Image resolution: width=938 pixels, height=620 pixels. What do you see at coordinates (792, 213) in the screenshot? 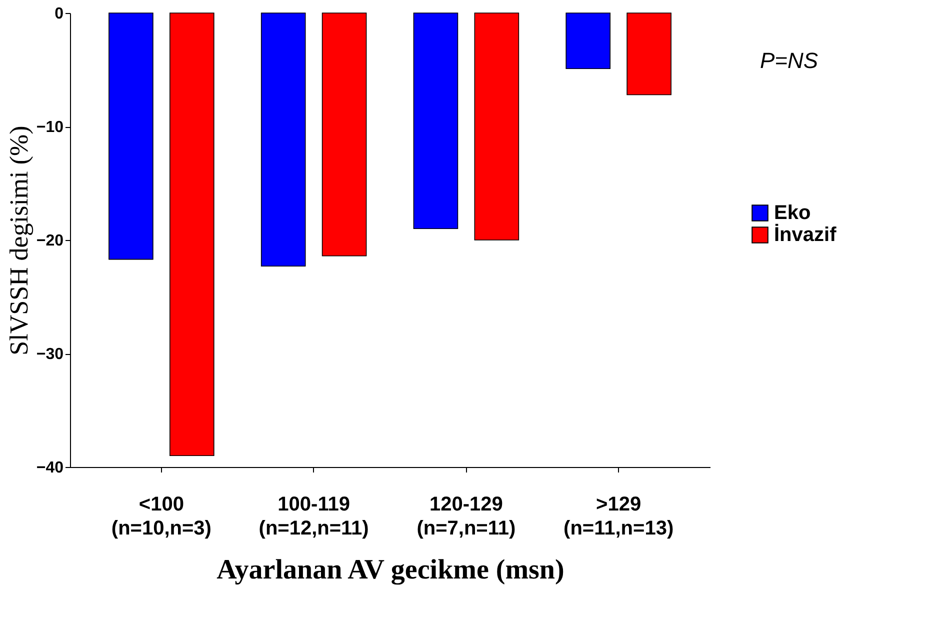
I see `legend-label: Eko` at bounding box center [792, 213].